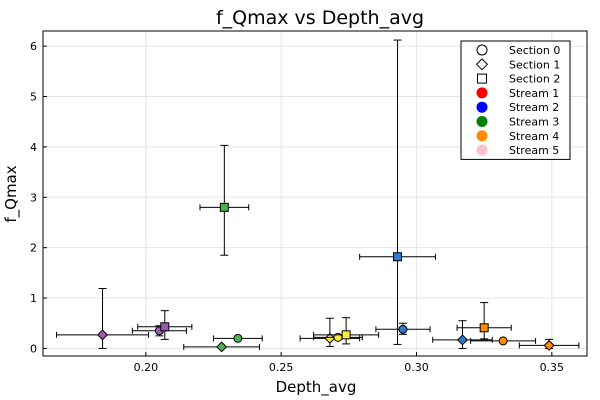  I want to click on legend-entry: Section 1, so click(517, 64).